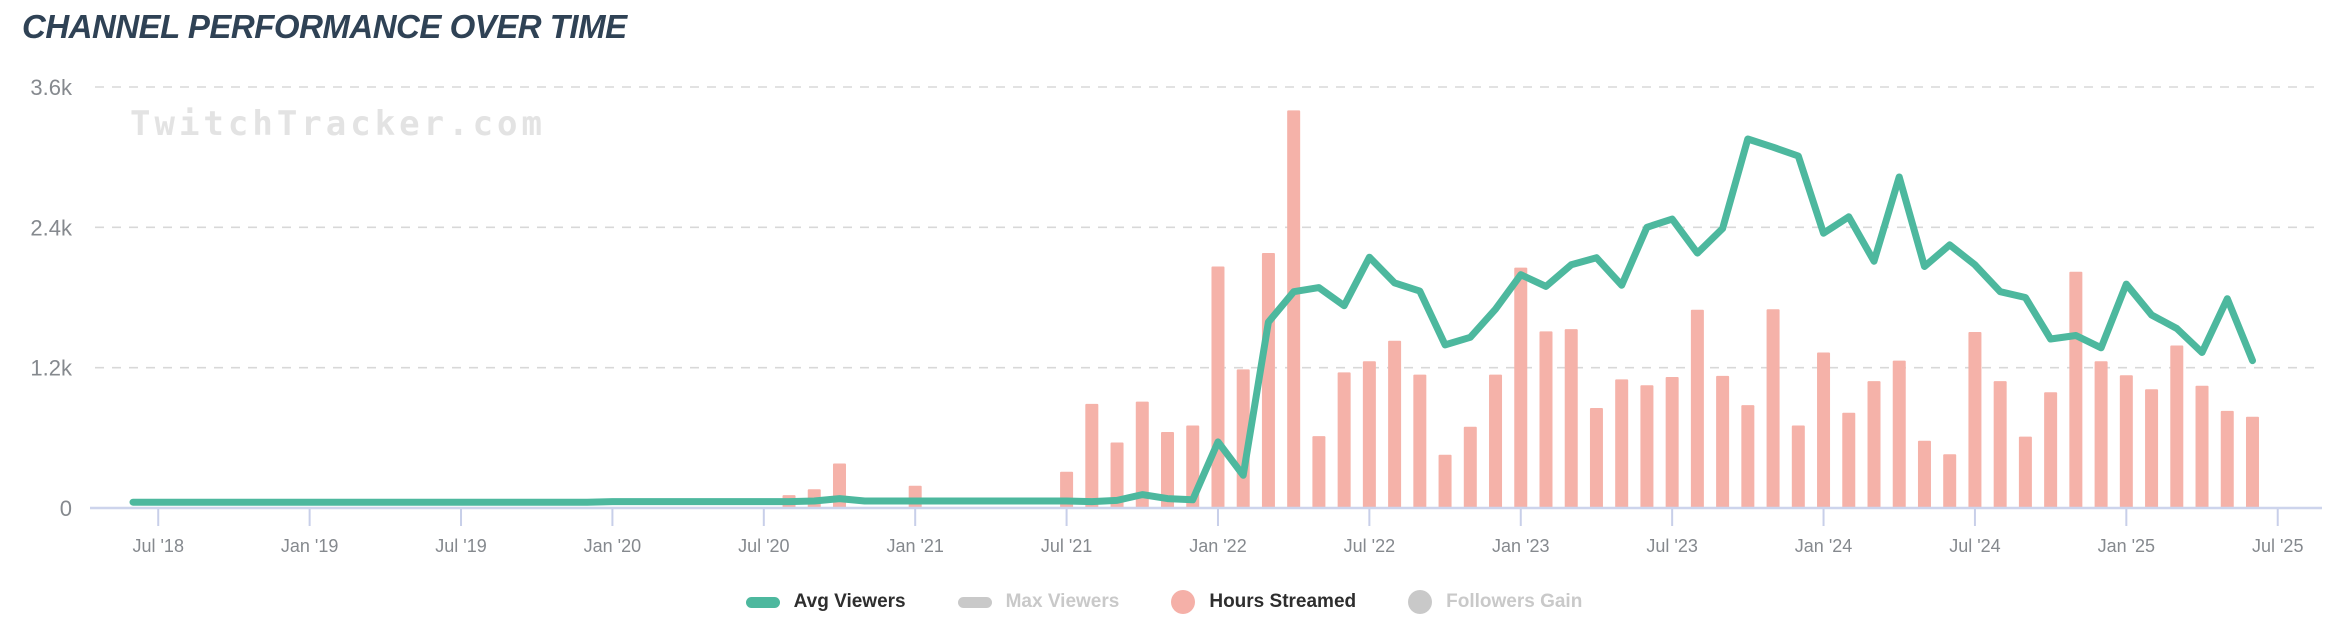  Describe the element at coordinates (1066, 546) in the screenshot. I see `x-axis-label: Jul '21` at that location.